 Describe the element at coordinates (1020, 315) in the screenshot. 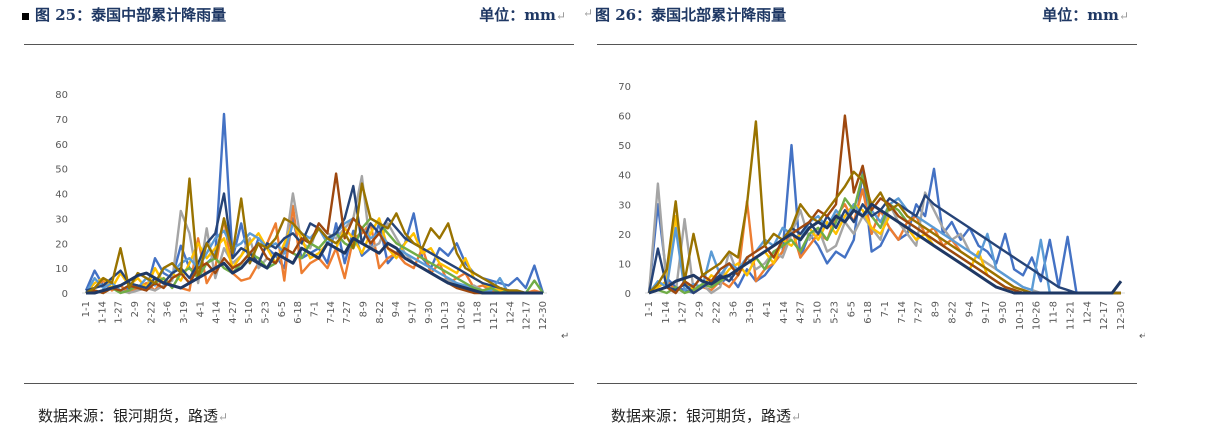

I see `x-tick-label: 10-13` at that location.